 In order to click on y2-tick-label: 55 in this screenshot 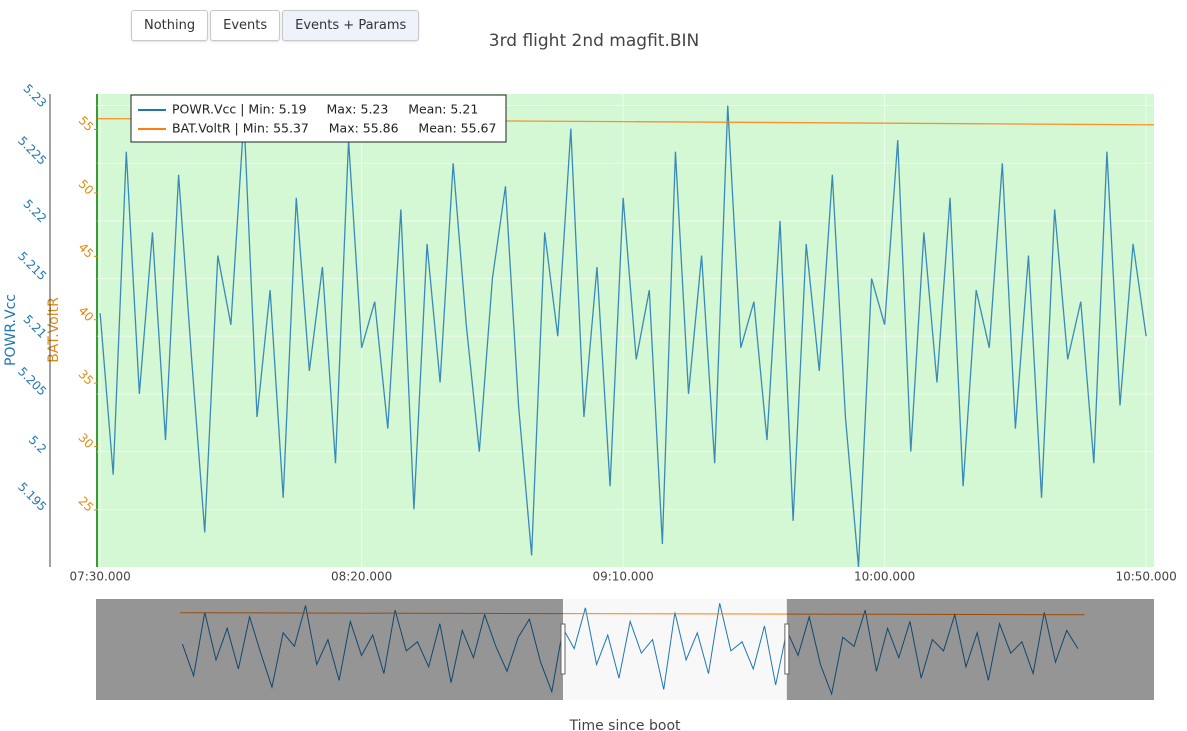, I will do `click(86, 123)`.